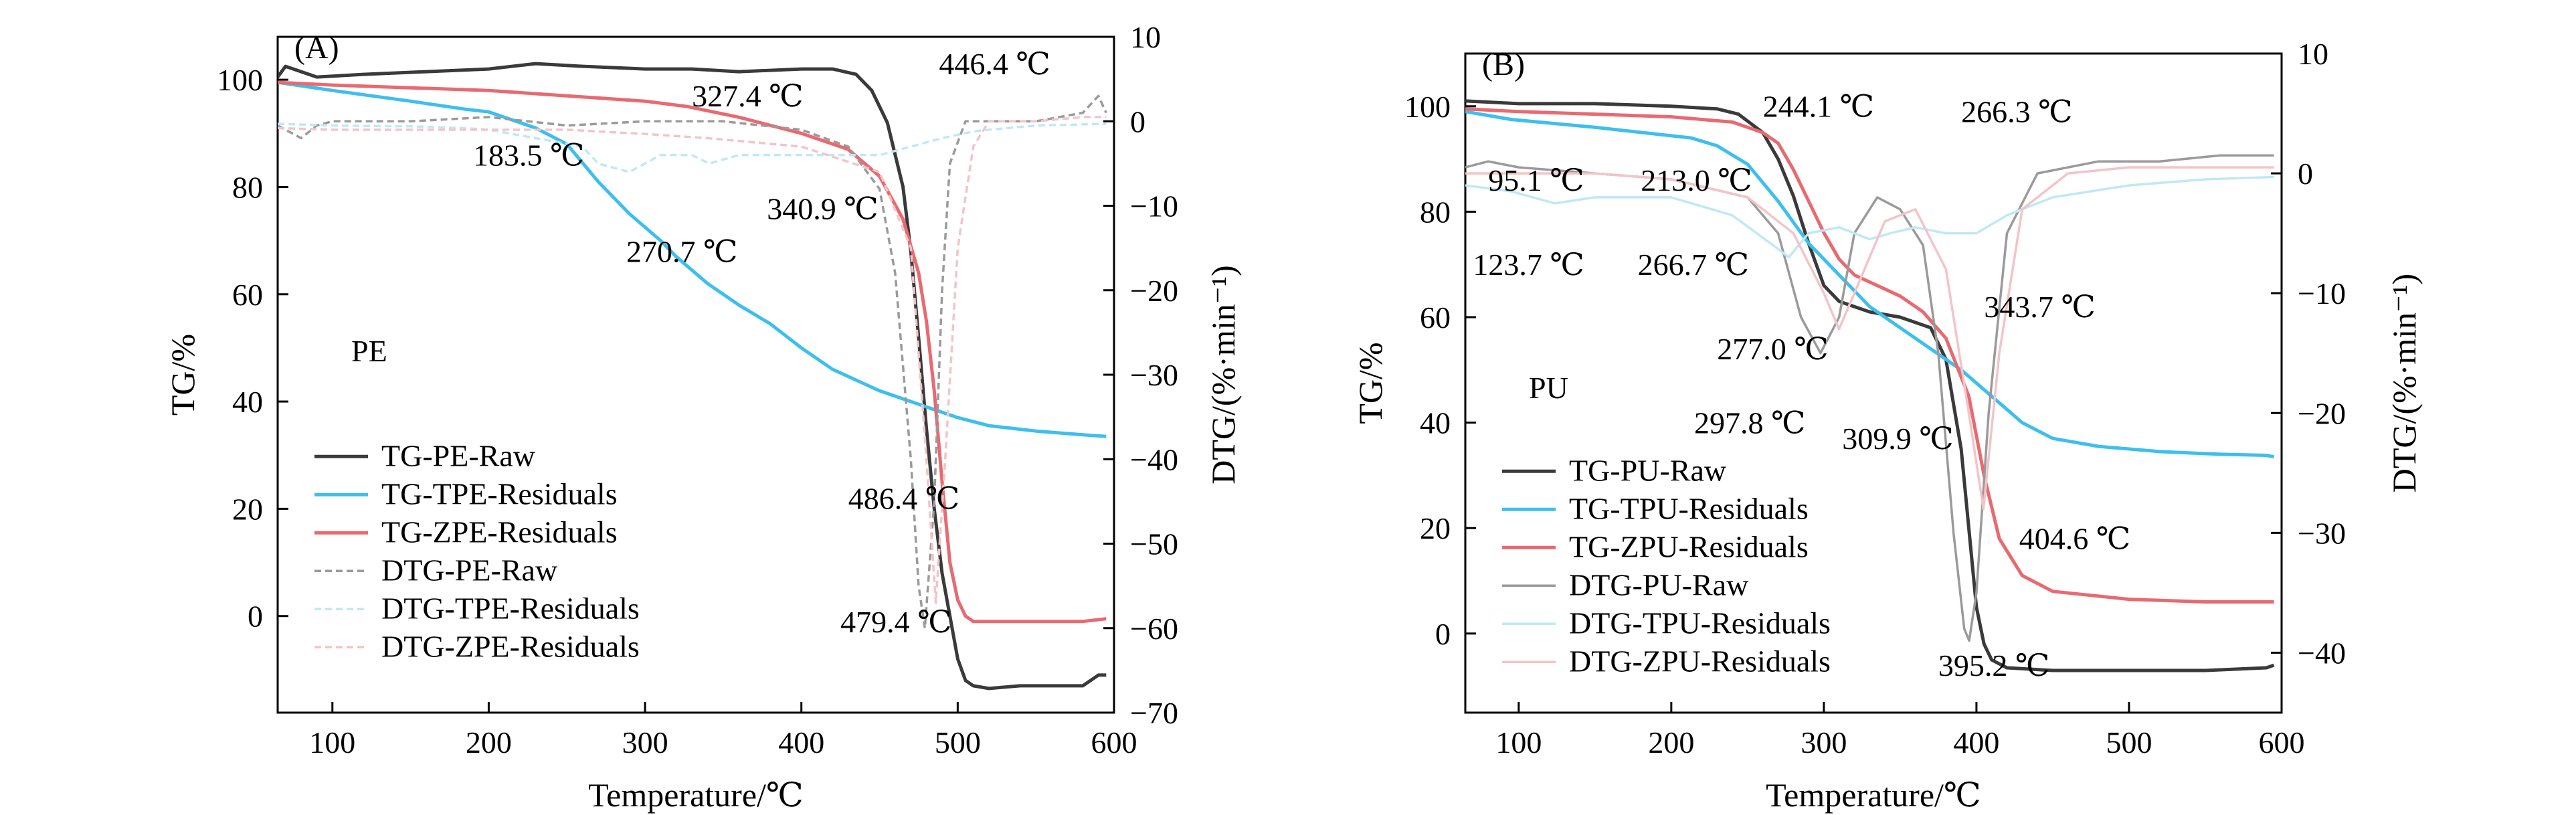 The width and height of the screenshot is (2576, 815). Describe the element at coordinates (510, 646) in the screenshot. I see `legend-label: DTG-ZPE-Residuals` at that location.